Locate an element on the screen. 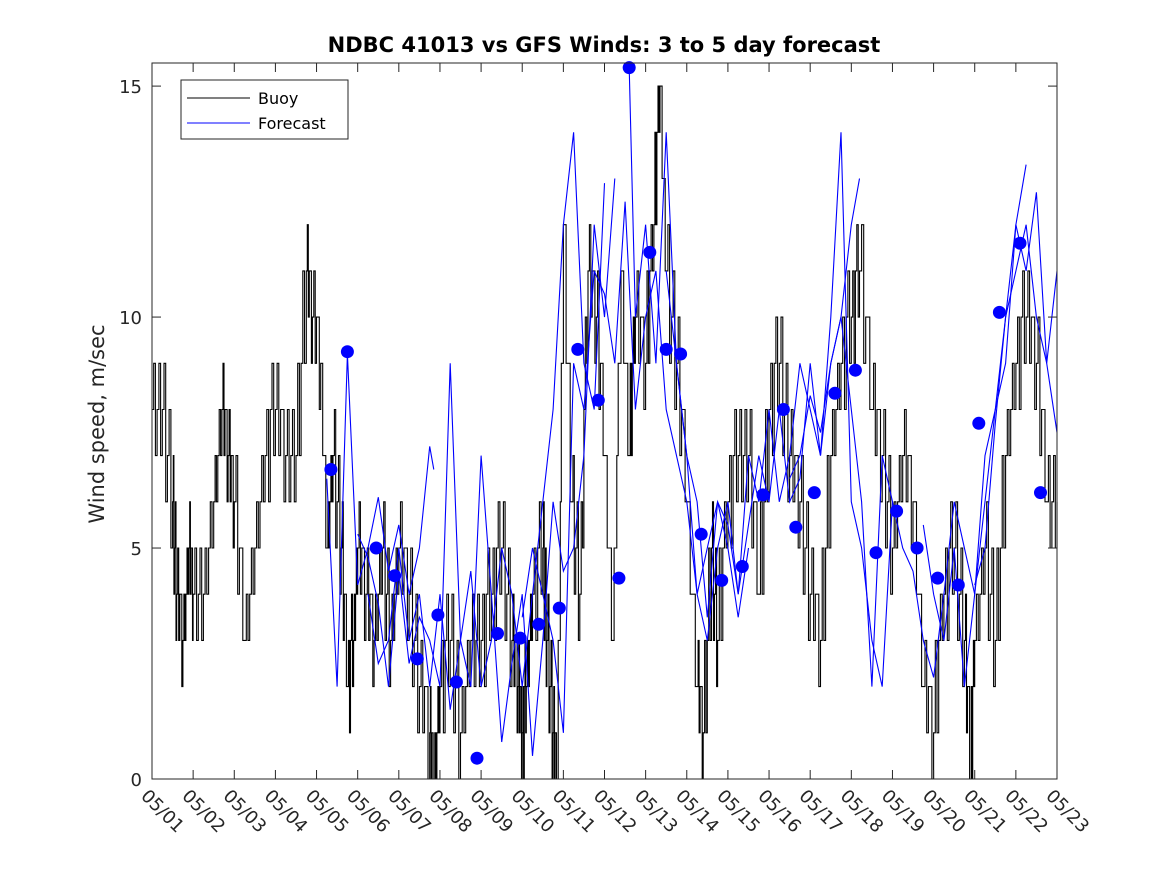  legend-label-forecast: Forecast is located at coordinates (292, 123).